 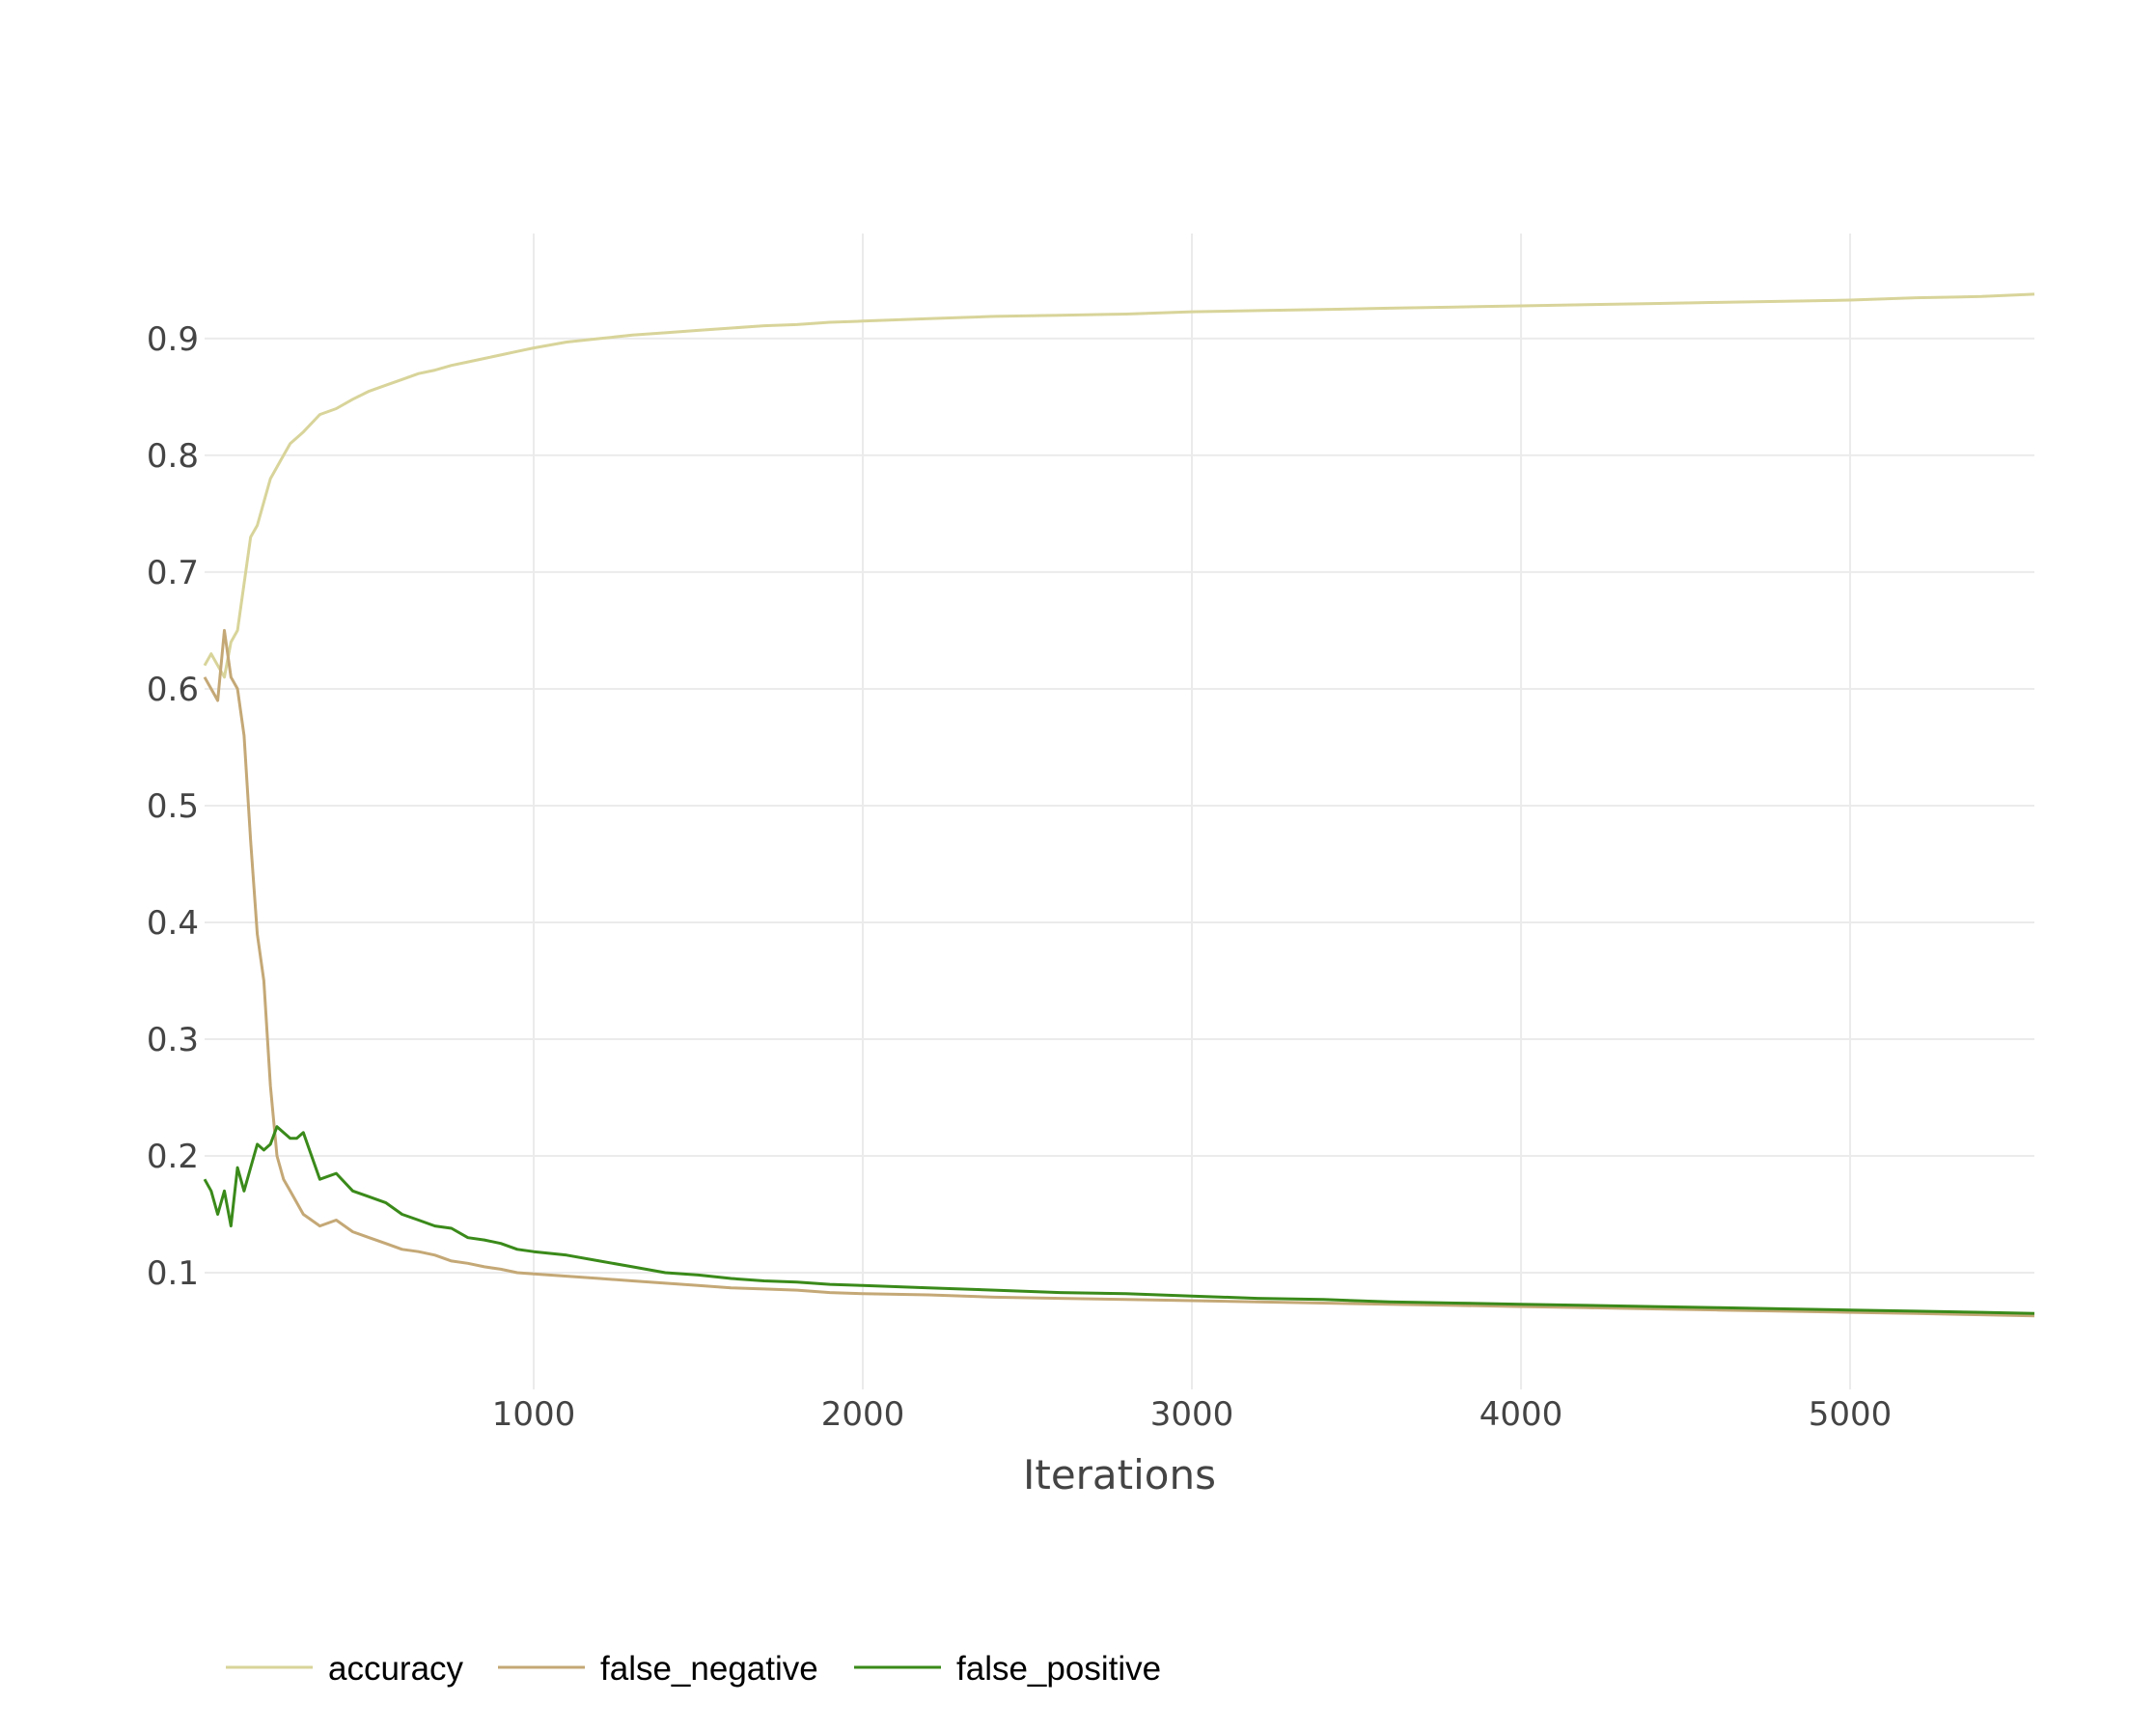 I want to click on x-tick-label: 4000, so click(x=1521, y=1414).